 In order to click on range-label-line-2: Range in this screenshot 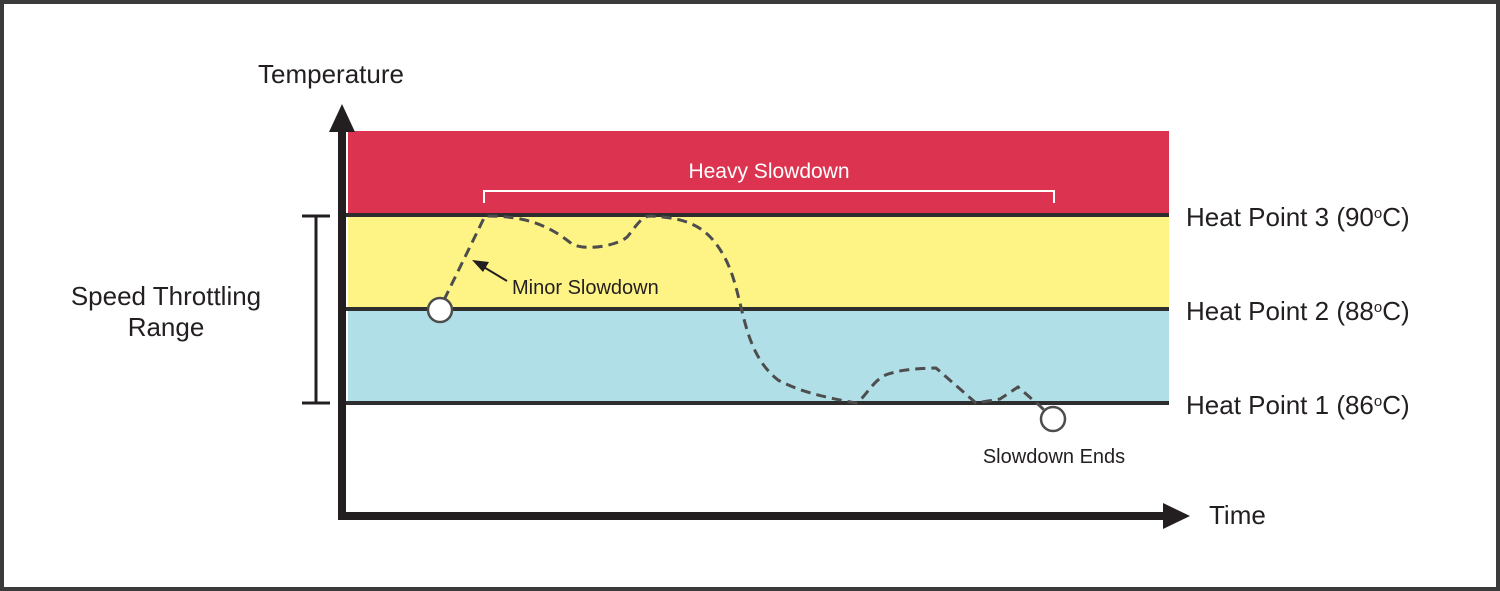, I will do `click(166, 327)`.